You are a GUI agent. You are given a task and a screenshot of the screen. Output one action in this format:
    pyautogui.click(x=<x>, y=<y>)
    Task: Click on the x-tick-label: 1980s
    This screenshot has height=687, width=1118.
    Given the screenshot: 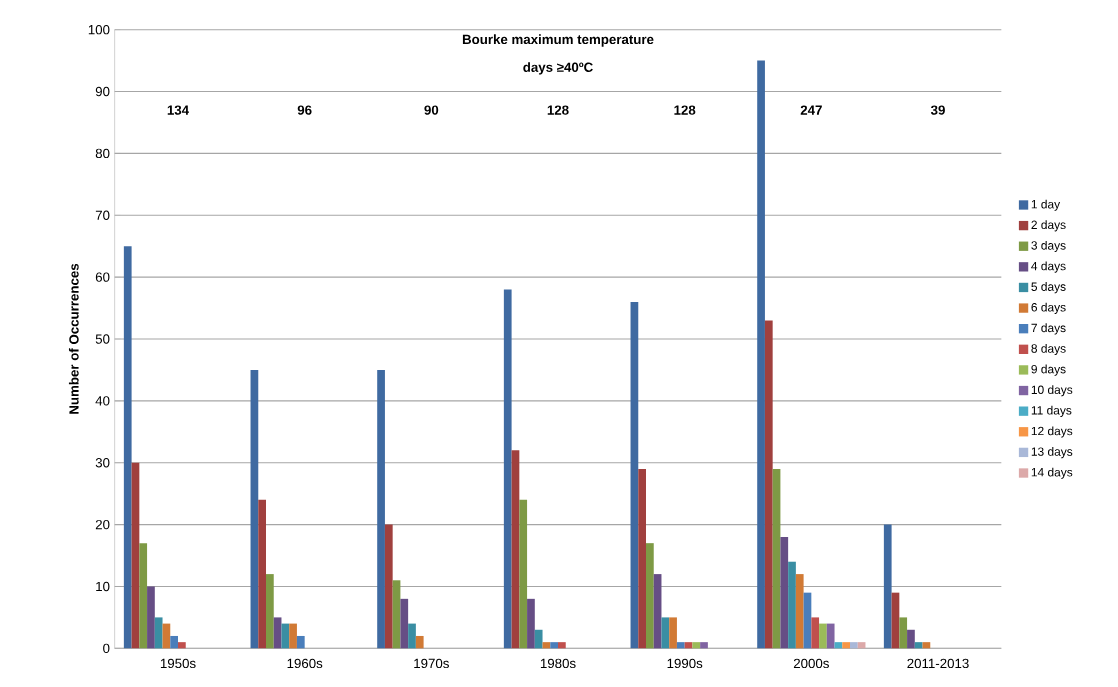 What is the action you would take?
    pyautogui.click(x=558, y=663)
    